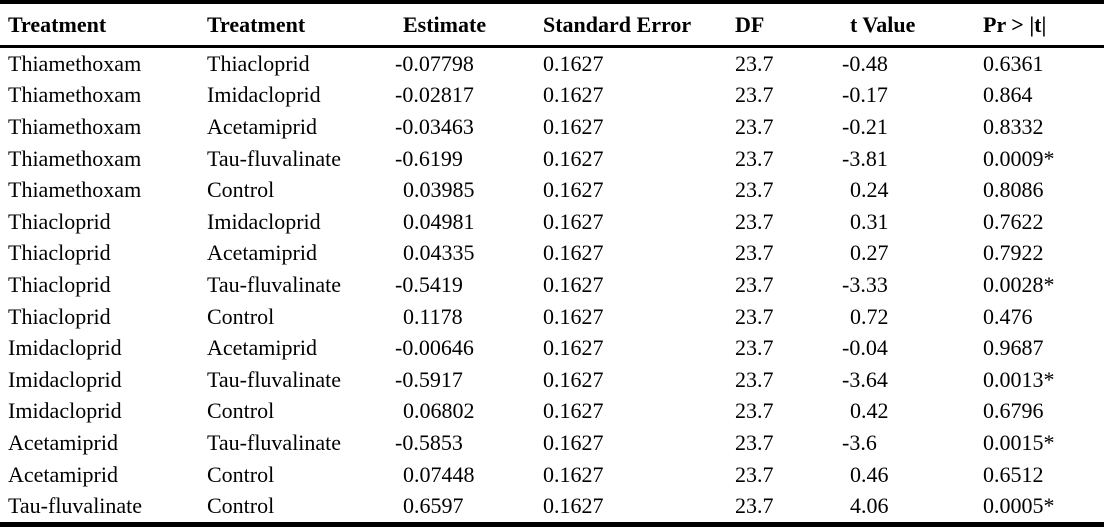  What do you see at coordinates (1019, 379) in the screenshot?
I see `table-cell: 0.0013*` at bounding box center [1019, 379].